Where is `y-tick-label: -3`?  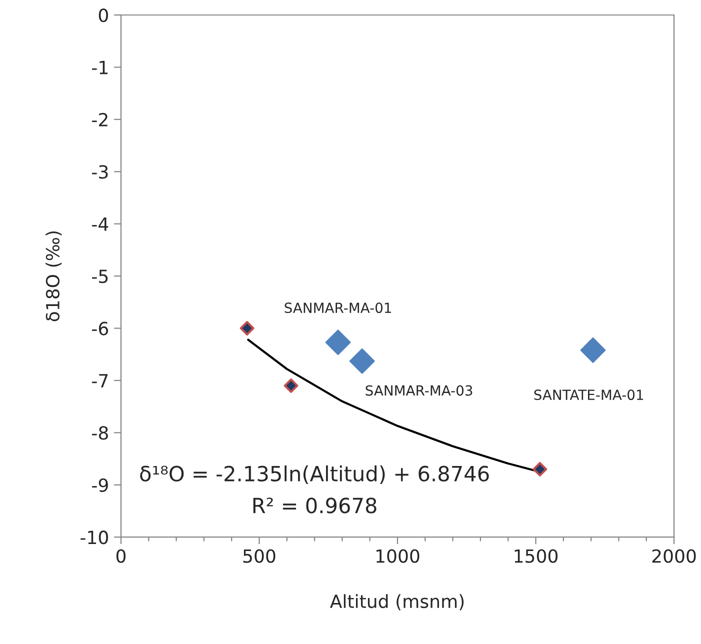 y-tick-label: -3 is located at coordinates (100, 172).